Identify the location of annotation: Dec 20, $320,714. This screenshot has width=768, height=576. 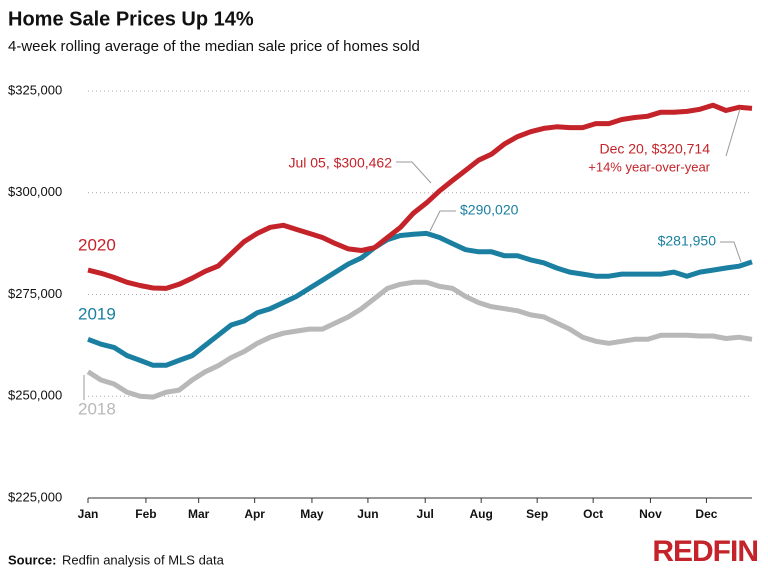
(654, 149).